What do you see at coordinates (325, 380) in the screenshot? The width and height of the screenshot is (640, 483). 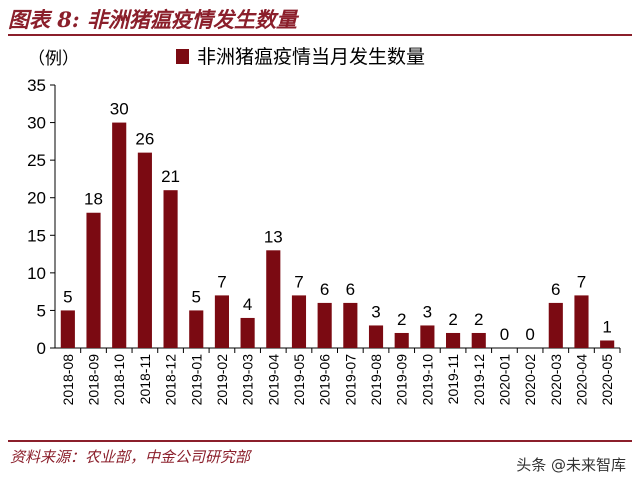 I see `x-tick-label: 2019-06` at bounding box center [325, 380].